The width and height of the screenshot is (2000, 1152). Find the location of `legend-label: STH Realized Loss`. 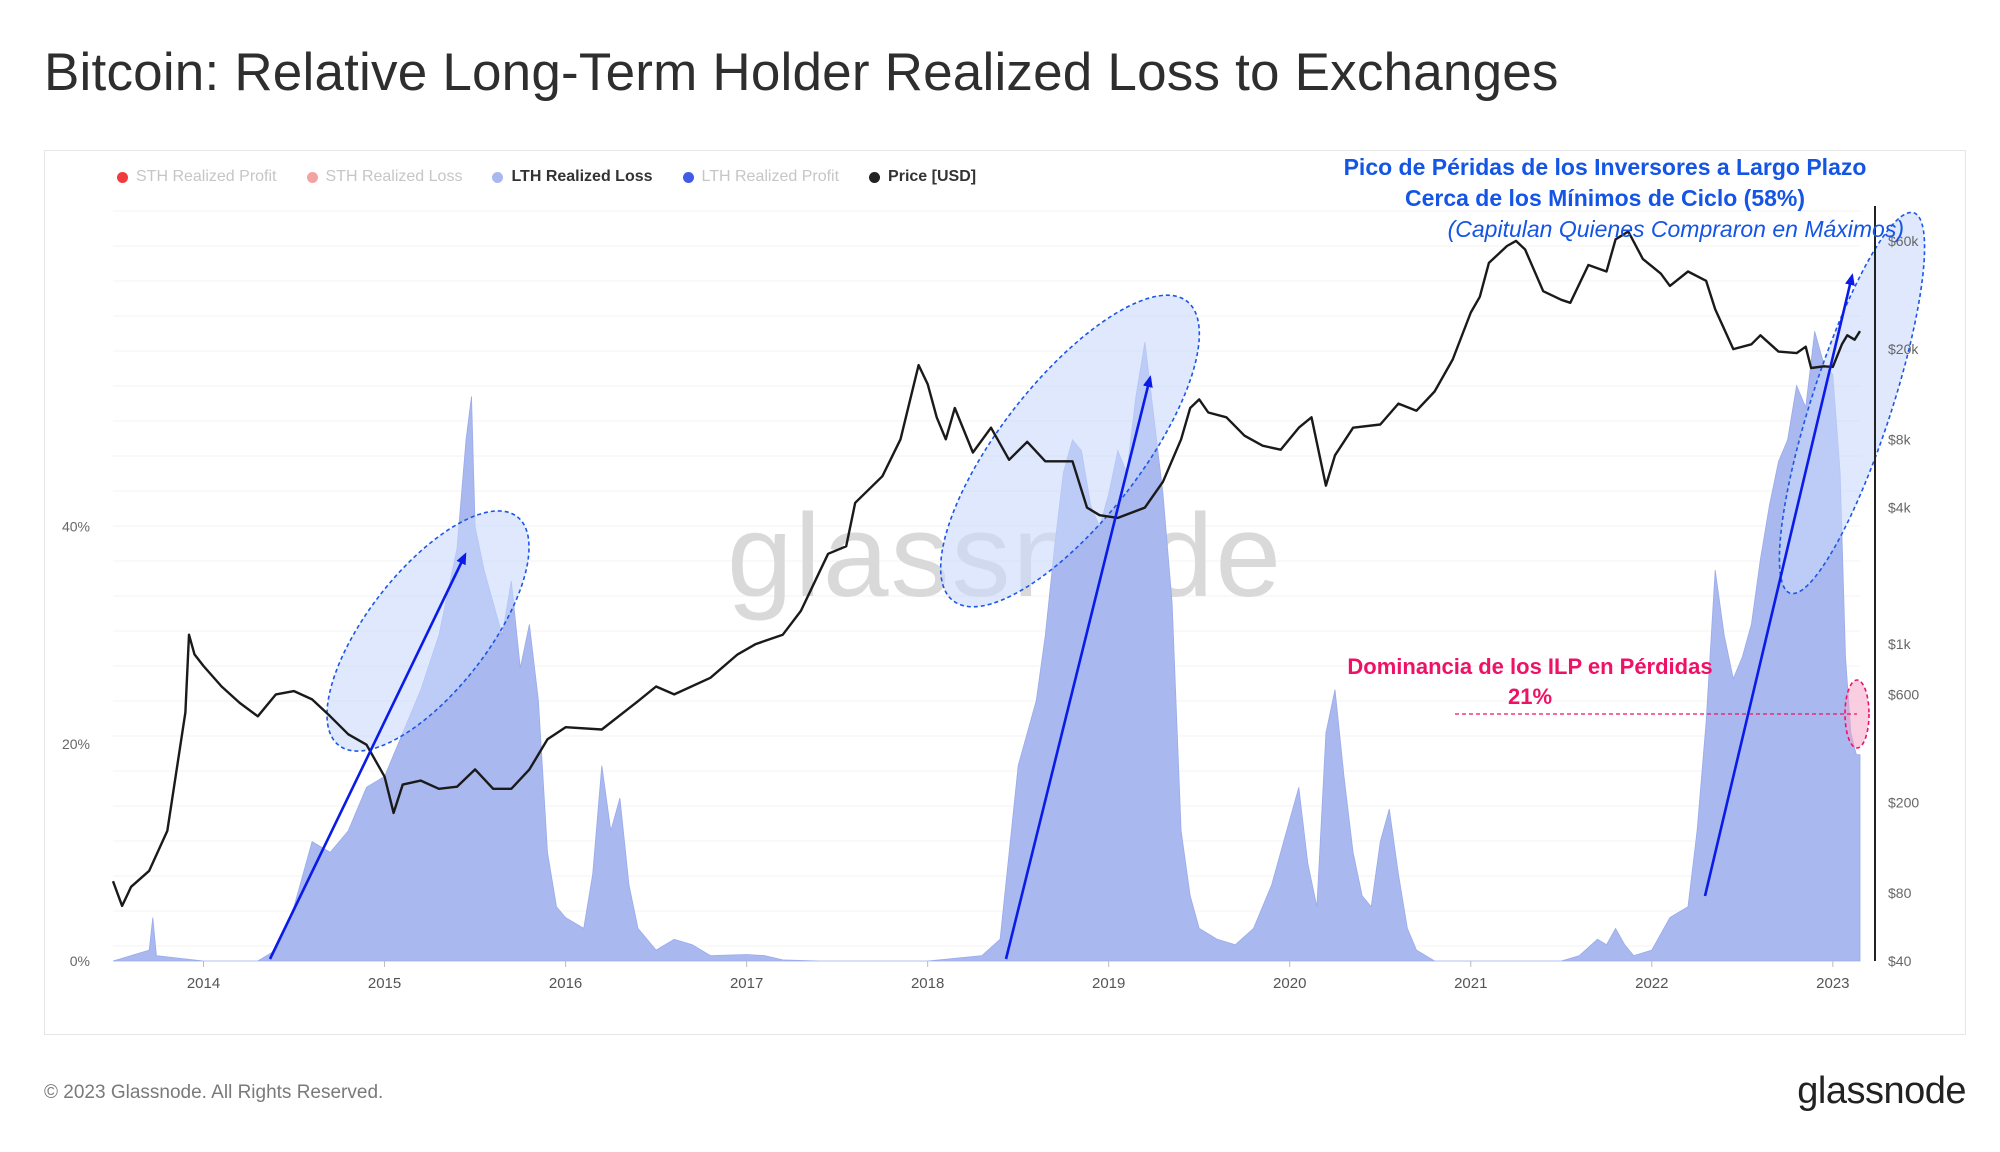

legend-label: STH Realized Loss is located at coordinates (394, 176).